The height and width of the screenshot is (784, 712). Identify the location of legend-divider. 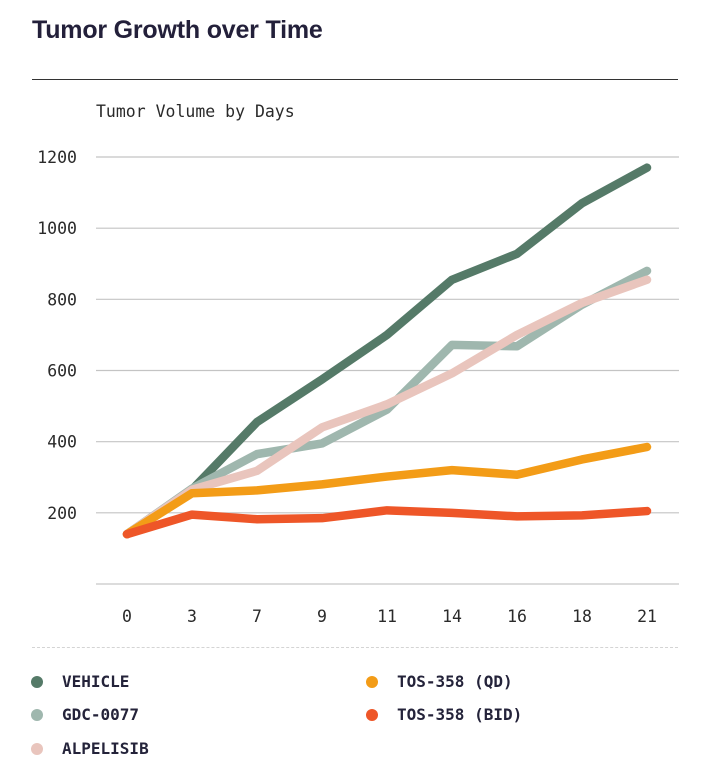
(355, 647).